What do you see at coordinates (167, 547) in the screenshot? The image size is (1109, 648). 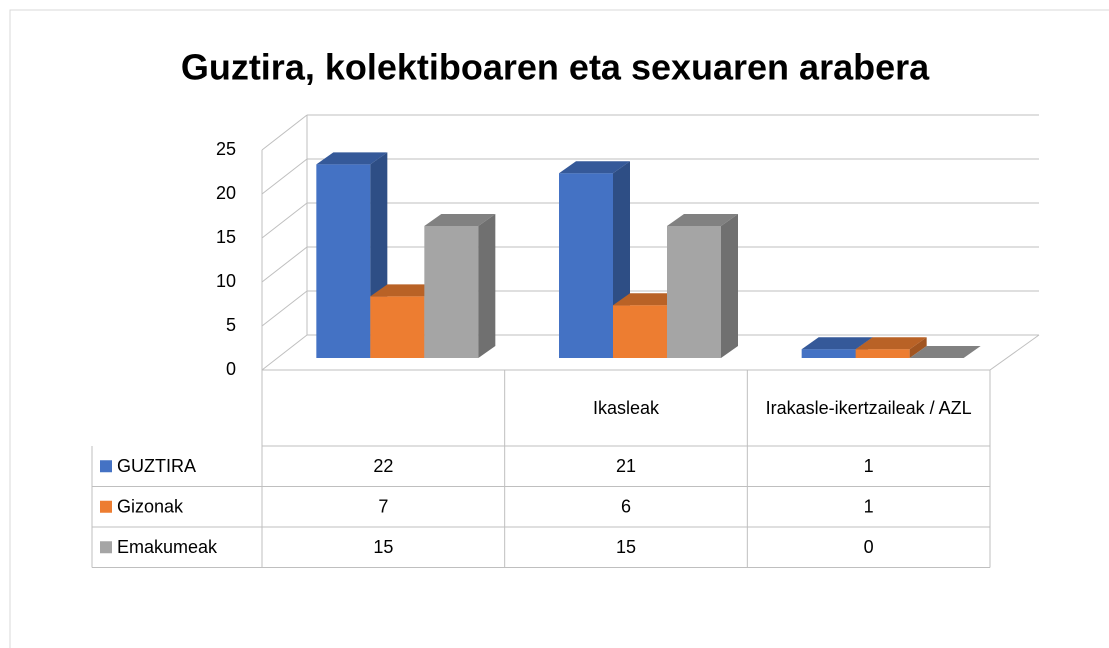 I see `legend-label: Emakumeak` at bounding box center [167, 547].